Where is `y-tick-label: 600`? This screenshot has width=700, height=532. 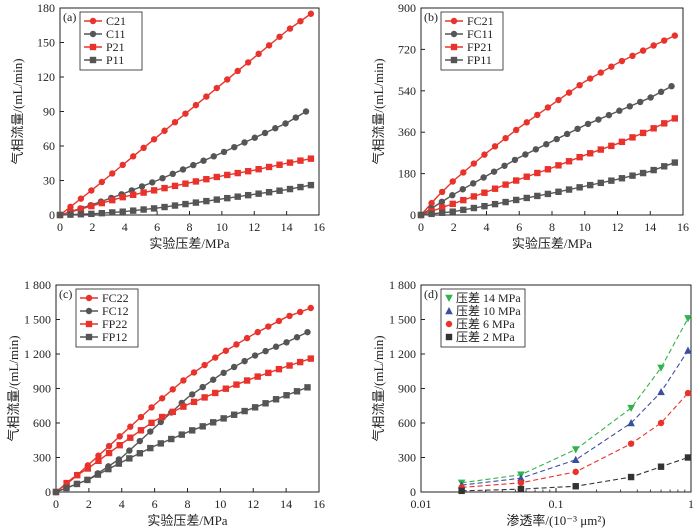
y-tick-label: 600 is located at coordinates (42, 423).